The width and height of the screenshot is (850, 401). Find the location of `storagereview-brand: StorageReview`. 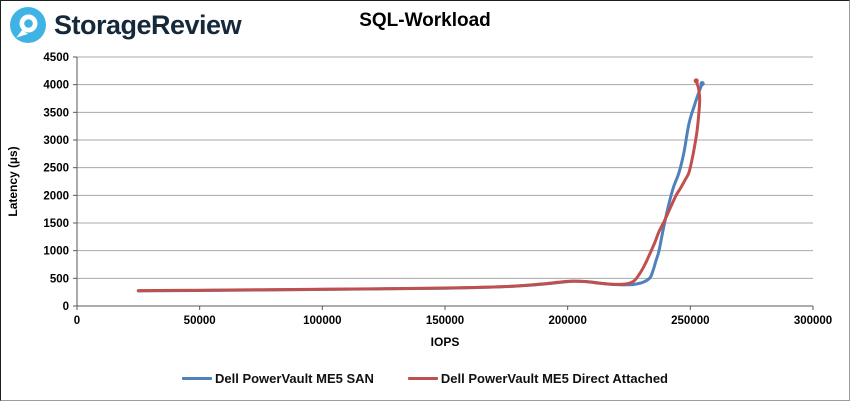

storagereview-brand: StorageReview is located at coordinates (125, 25).